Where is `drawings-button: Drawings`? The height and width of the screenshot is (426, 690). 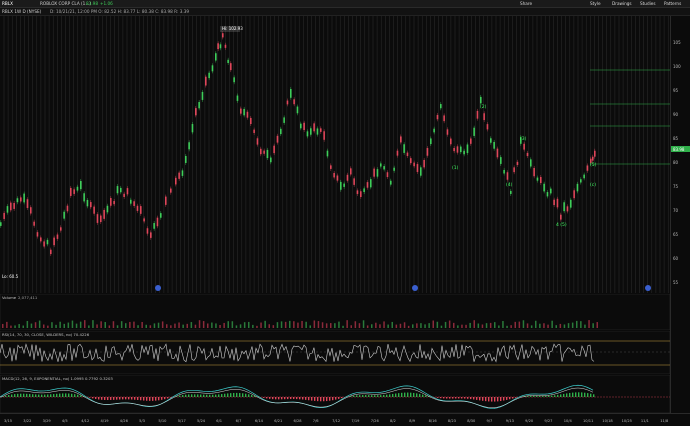 drawings-button: Drawings is located at coordinates (622, 3).